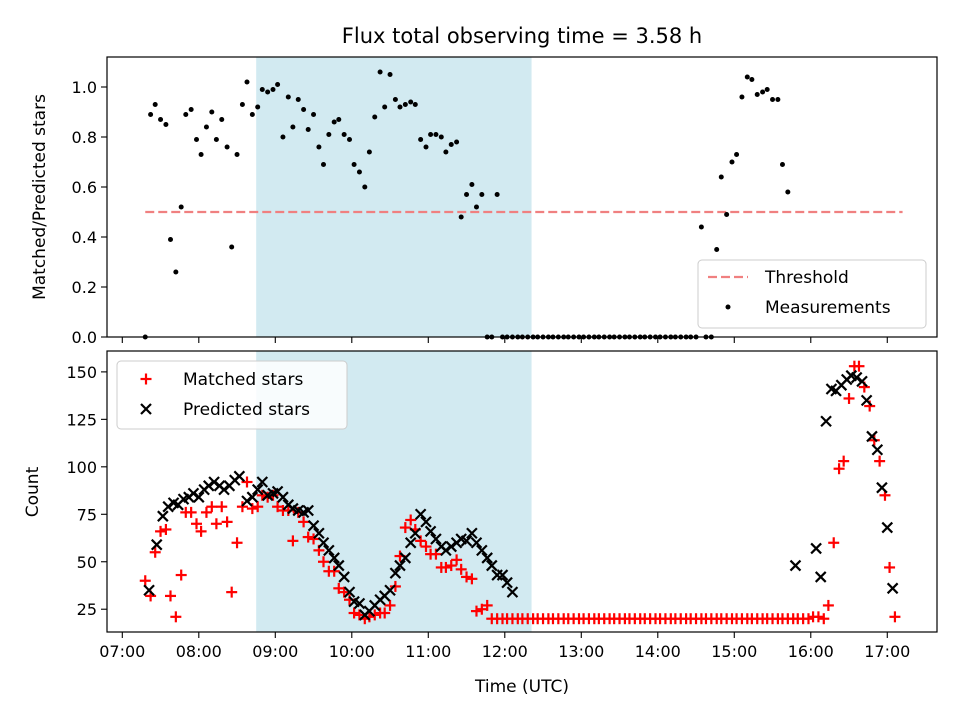 This screenshot has width=960, height=720. Describe the element at coordinates (84, 87) in the screenshot. I see `y-tick-label: 1.0` at that location.